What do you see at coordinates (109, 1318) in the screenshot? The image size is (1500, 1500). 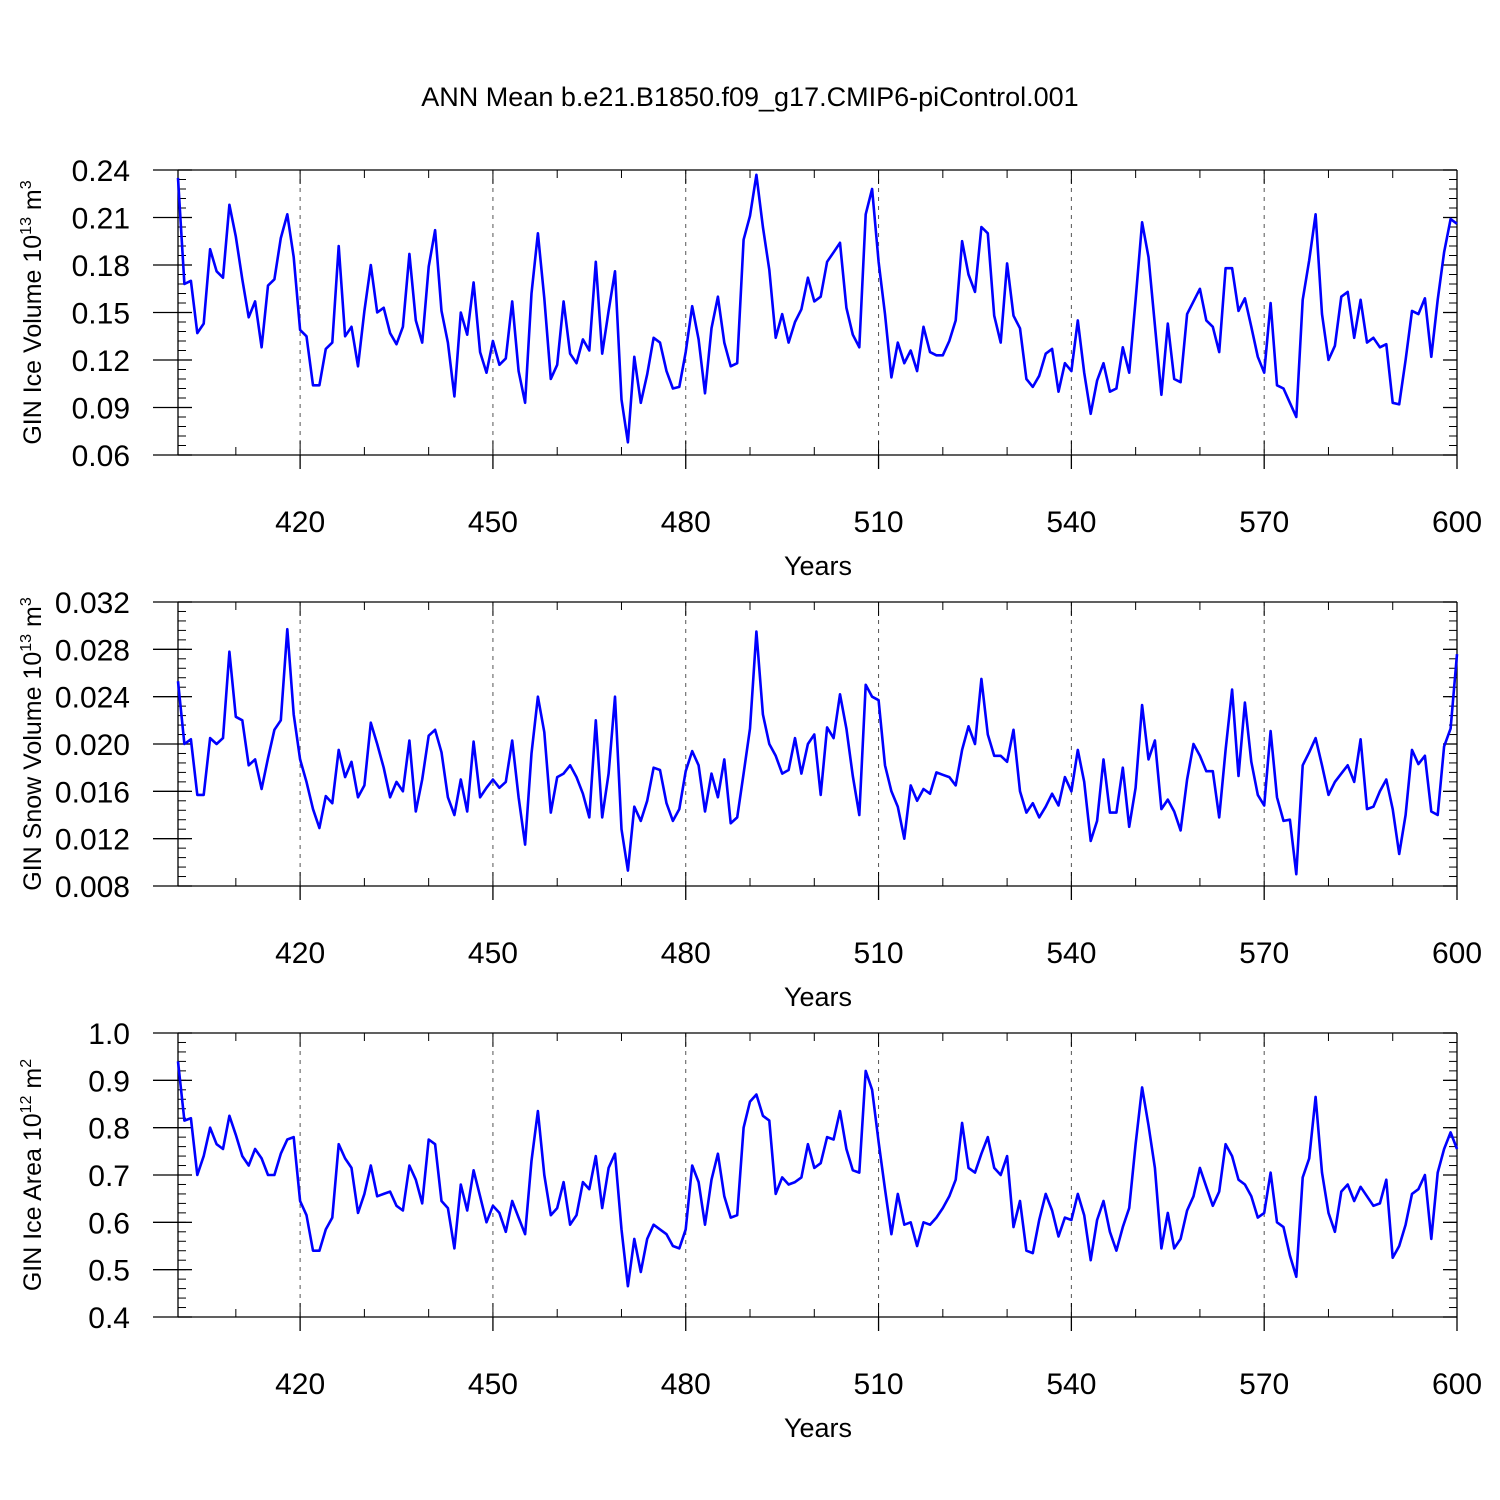 I see `y-tick-label: 0.4` at bounding box center [109, 1318].